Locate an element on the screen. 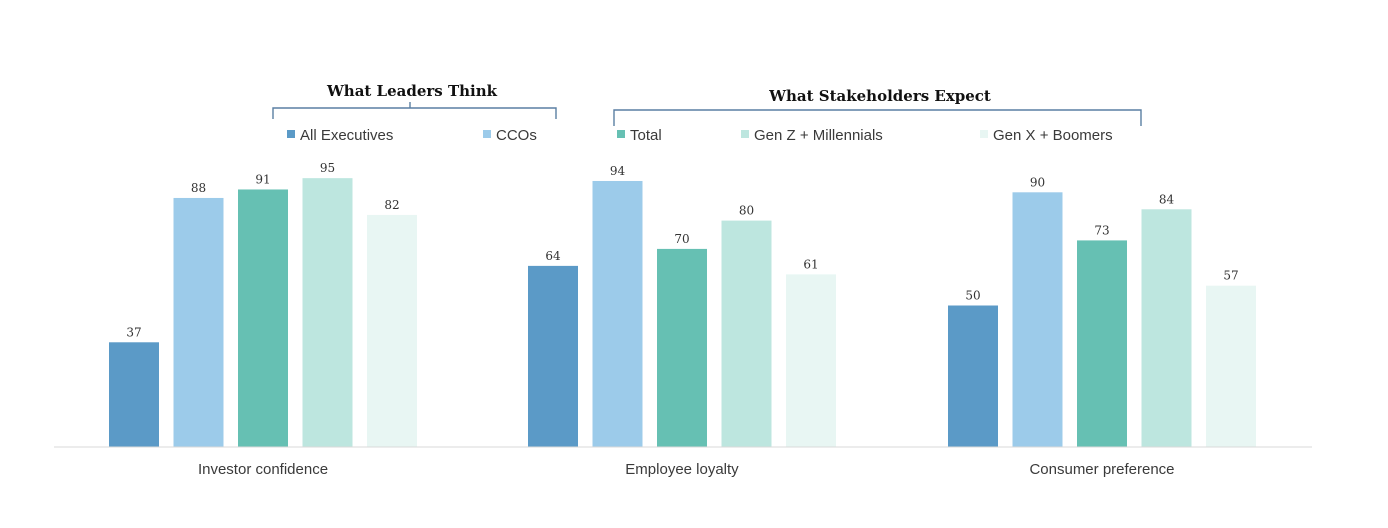 The width and height of the screenshot is (1388, 528). value-label-gen-z-millennials-investor-confidence: 95 is located at coordinates (327, 168).